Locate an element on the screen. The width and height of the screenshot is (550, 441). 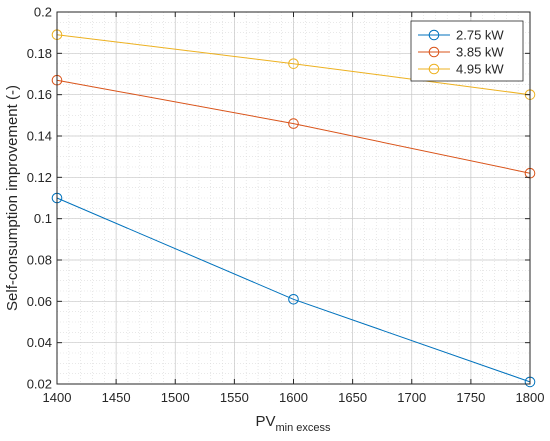
legend-item: 2.75 kW is located at coordinates (461, 35).